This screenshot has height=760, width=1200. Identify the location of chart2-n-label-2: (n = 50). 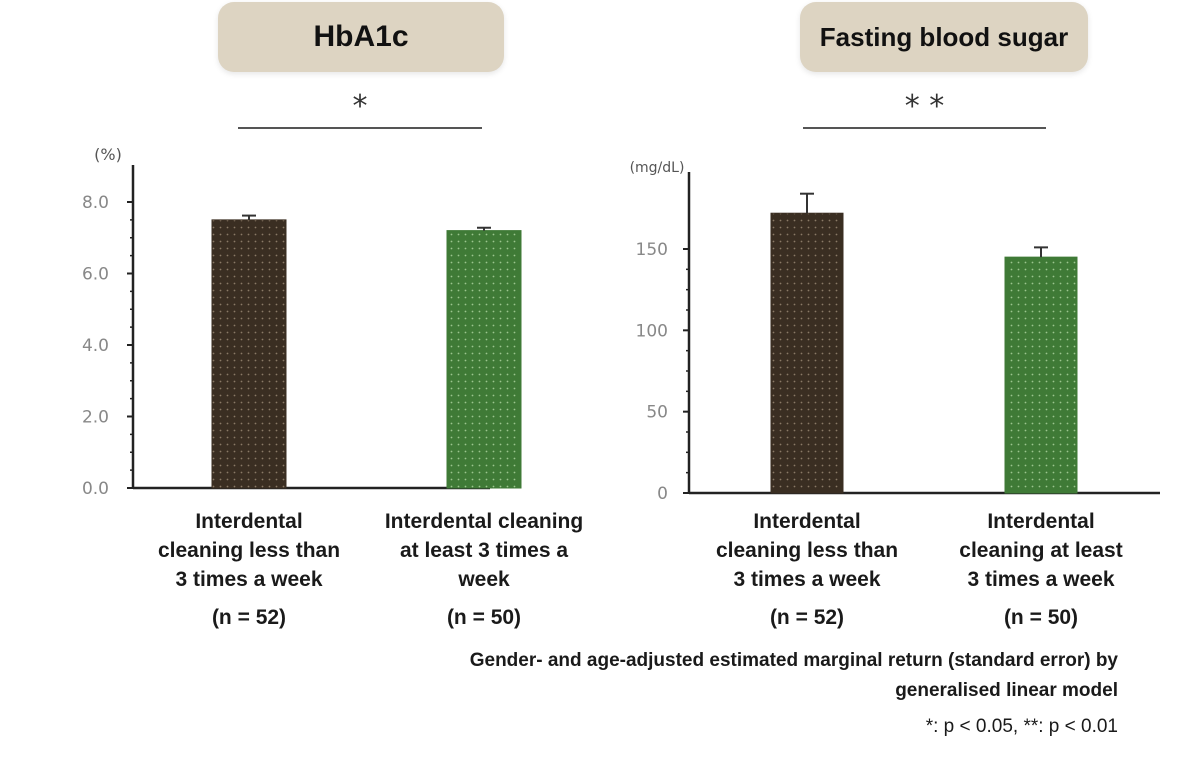
(1041, 617).